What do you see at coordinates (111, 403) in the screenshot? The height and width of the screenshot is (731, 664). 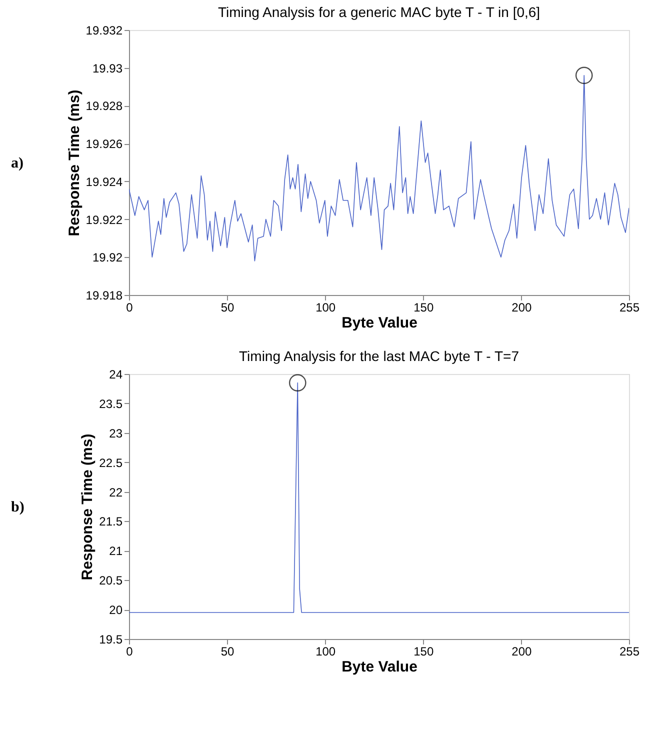 I see `y-tick-label: 23.5` at bounding box center [111, 403].